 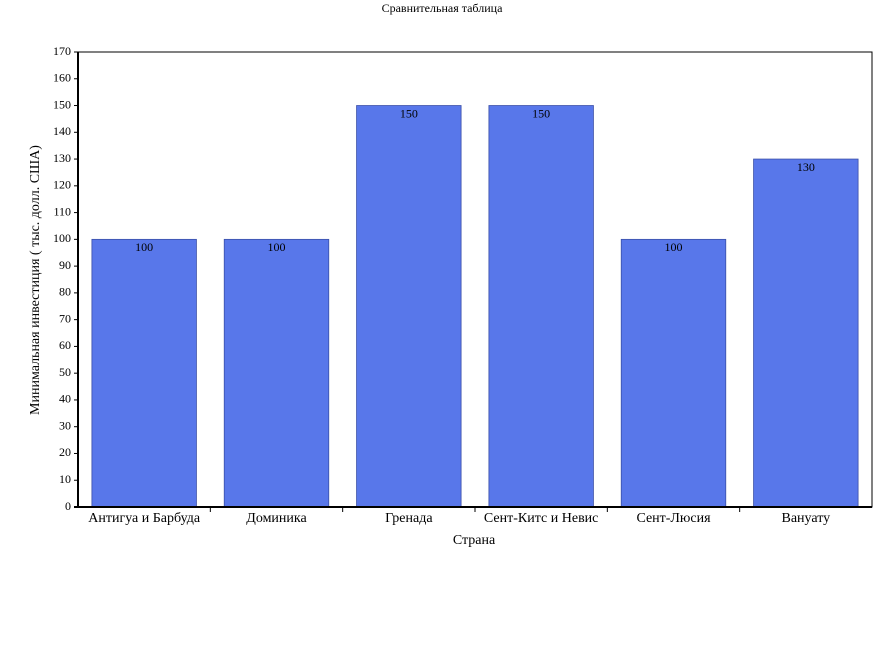 I want to click on y-tick-label: 40, so click(x=65, y=399).